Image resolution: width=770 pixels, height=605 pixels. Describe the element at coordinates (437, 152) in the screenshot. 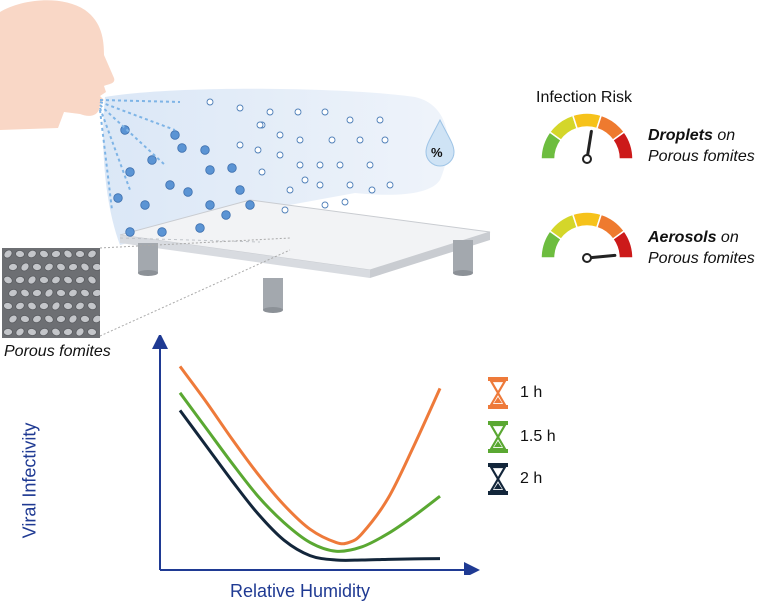

I see `humidity-percent-label: %` at that location.